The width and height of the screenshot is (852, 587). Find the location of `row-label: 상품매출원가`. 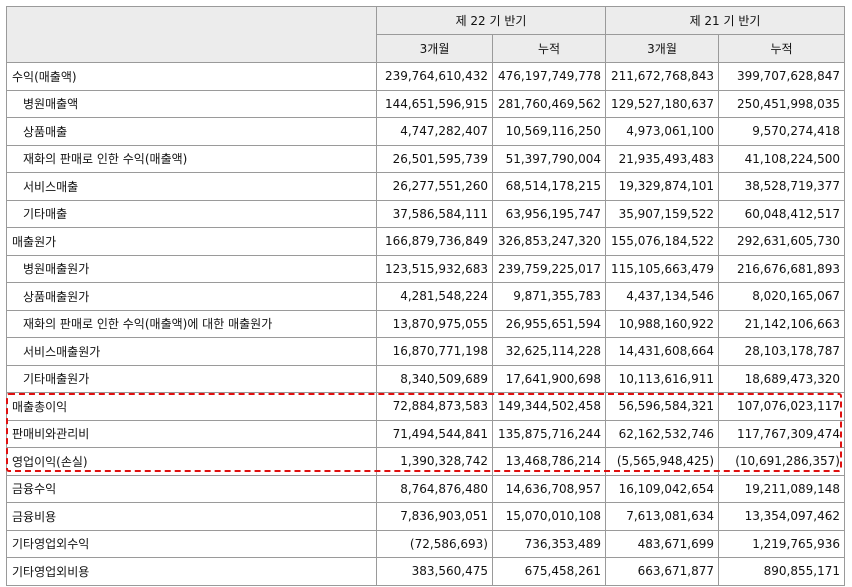

row-label: 상품매출원가 is located at coordinates (191, 296).